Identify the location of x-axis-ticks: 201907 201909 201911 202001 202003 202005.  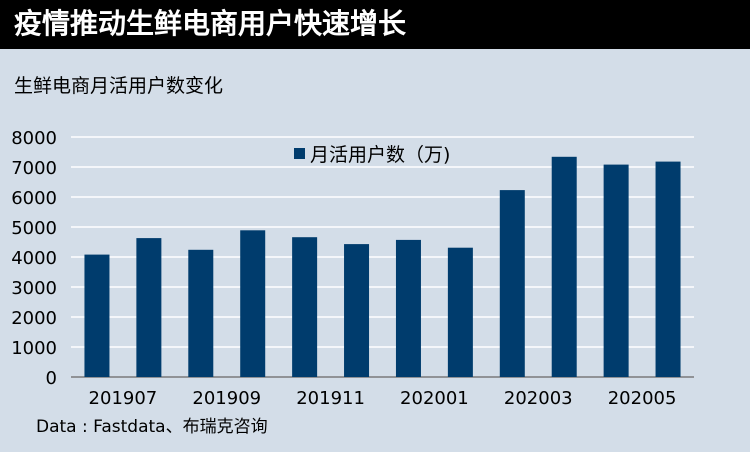
(383, 398).